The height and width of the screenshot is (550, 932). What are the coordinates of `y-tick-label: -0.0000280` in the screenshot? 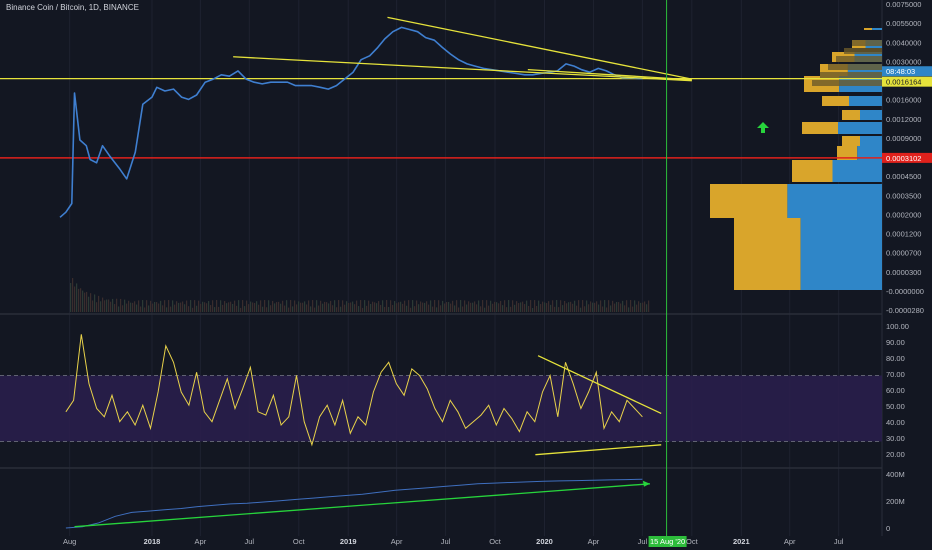 It's located at (905, 310).